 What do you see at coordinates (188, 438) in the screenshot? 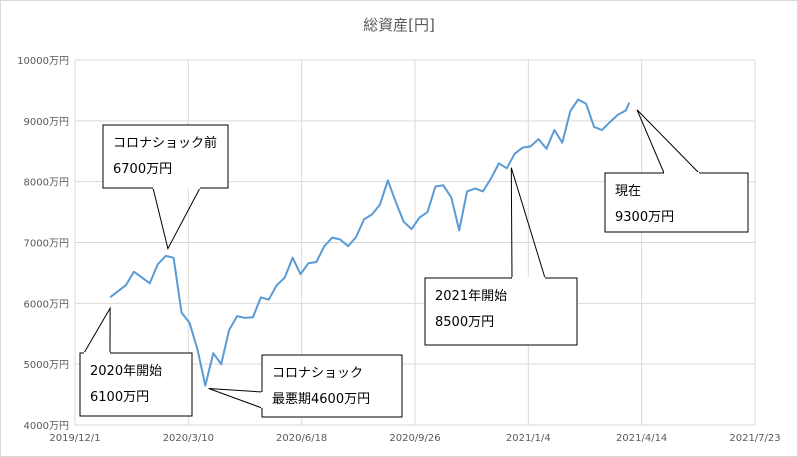
I see `x-tick-label: 2020/3/10` at bounding box center [188, 438].